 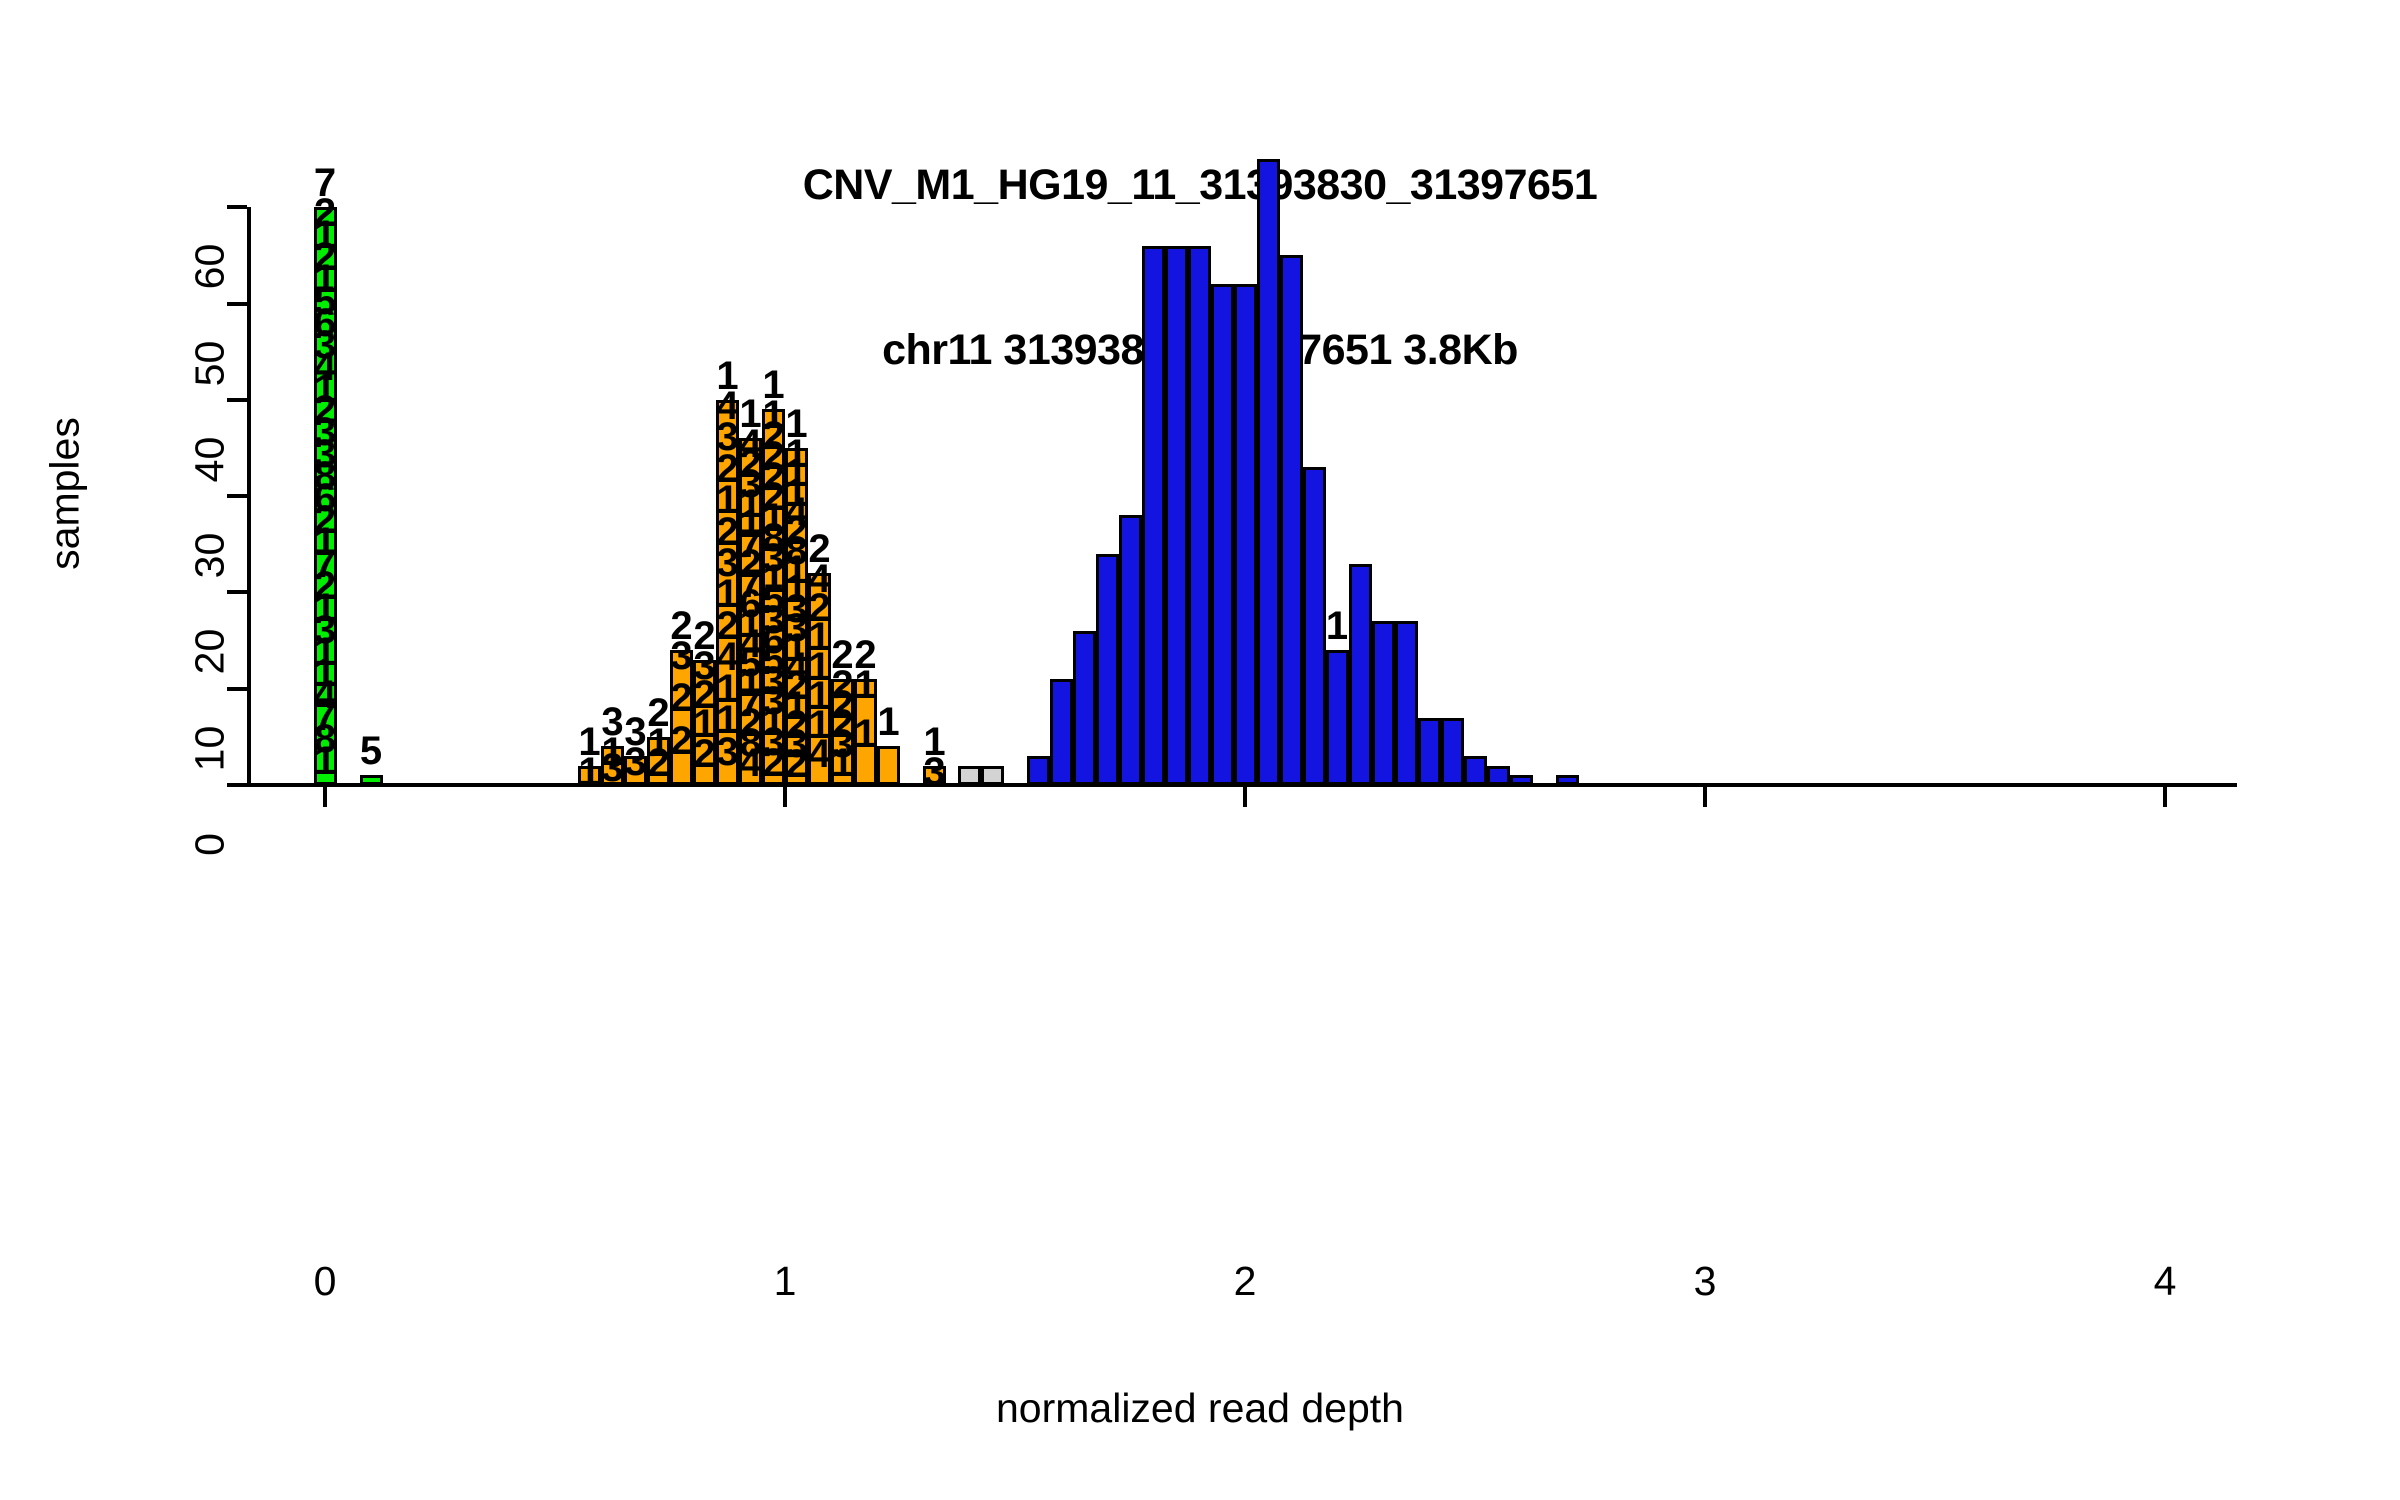 What do you see at coordinates (325, 183) in the screenshot?
I see `bar-top-count: 7` at bounding box center [325, 183].